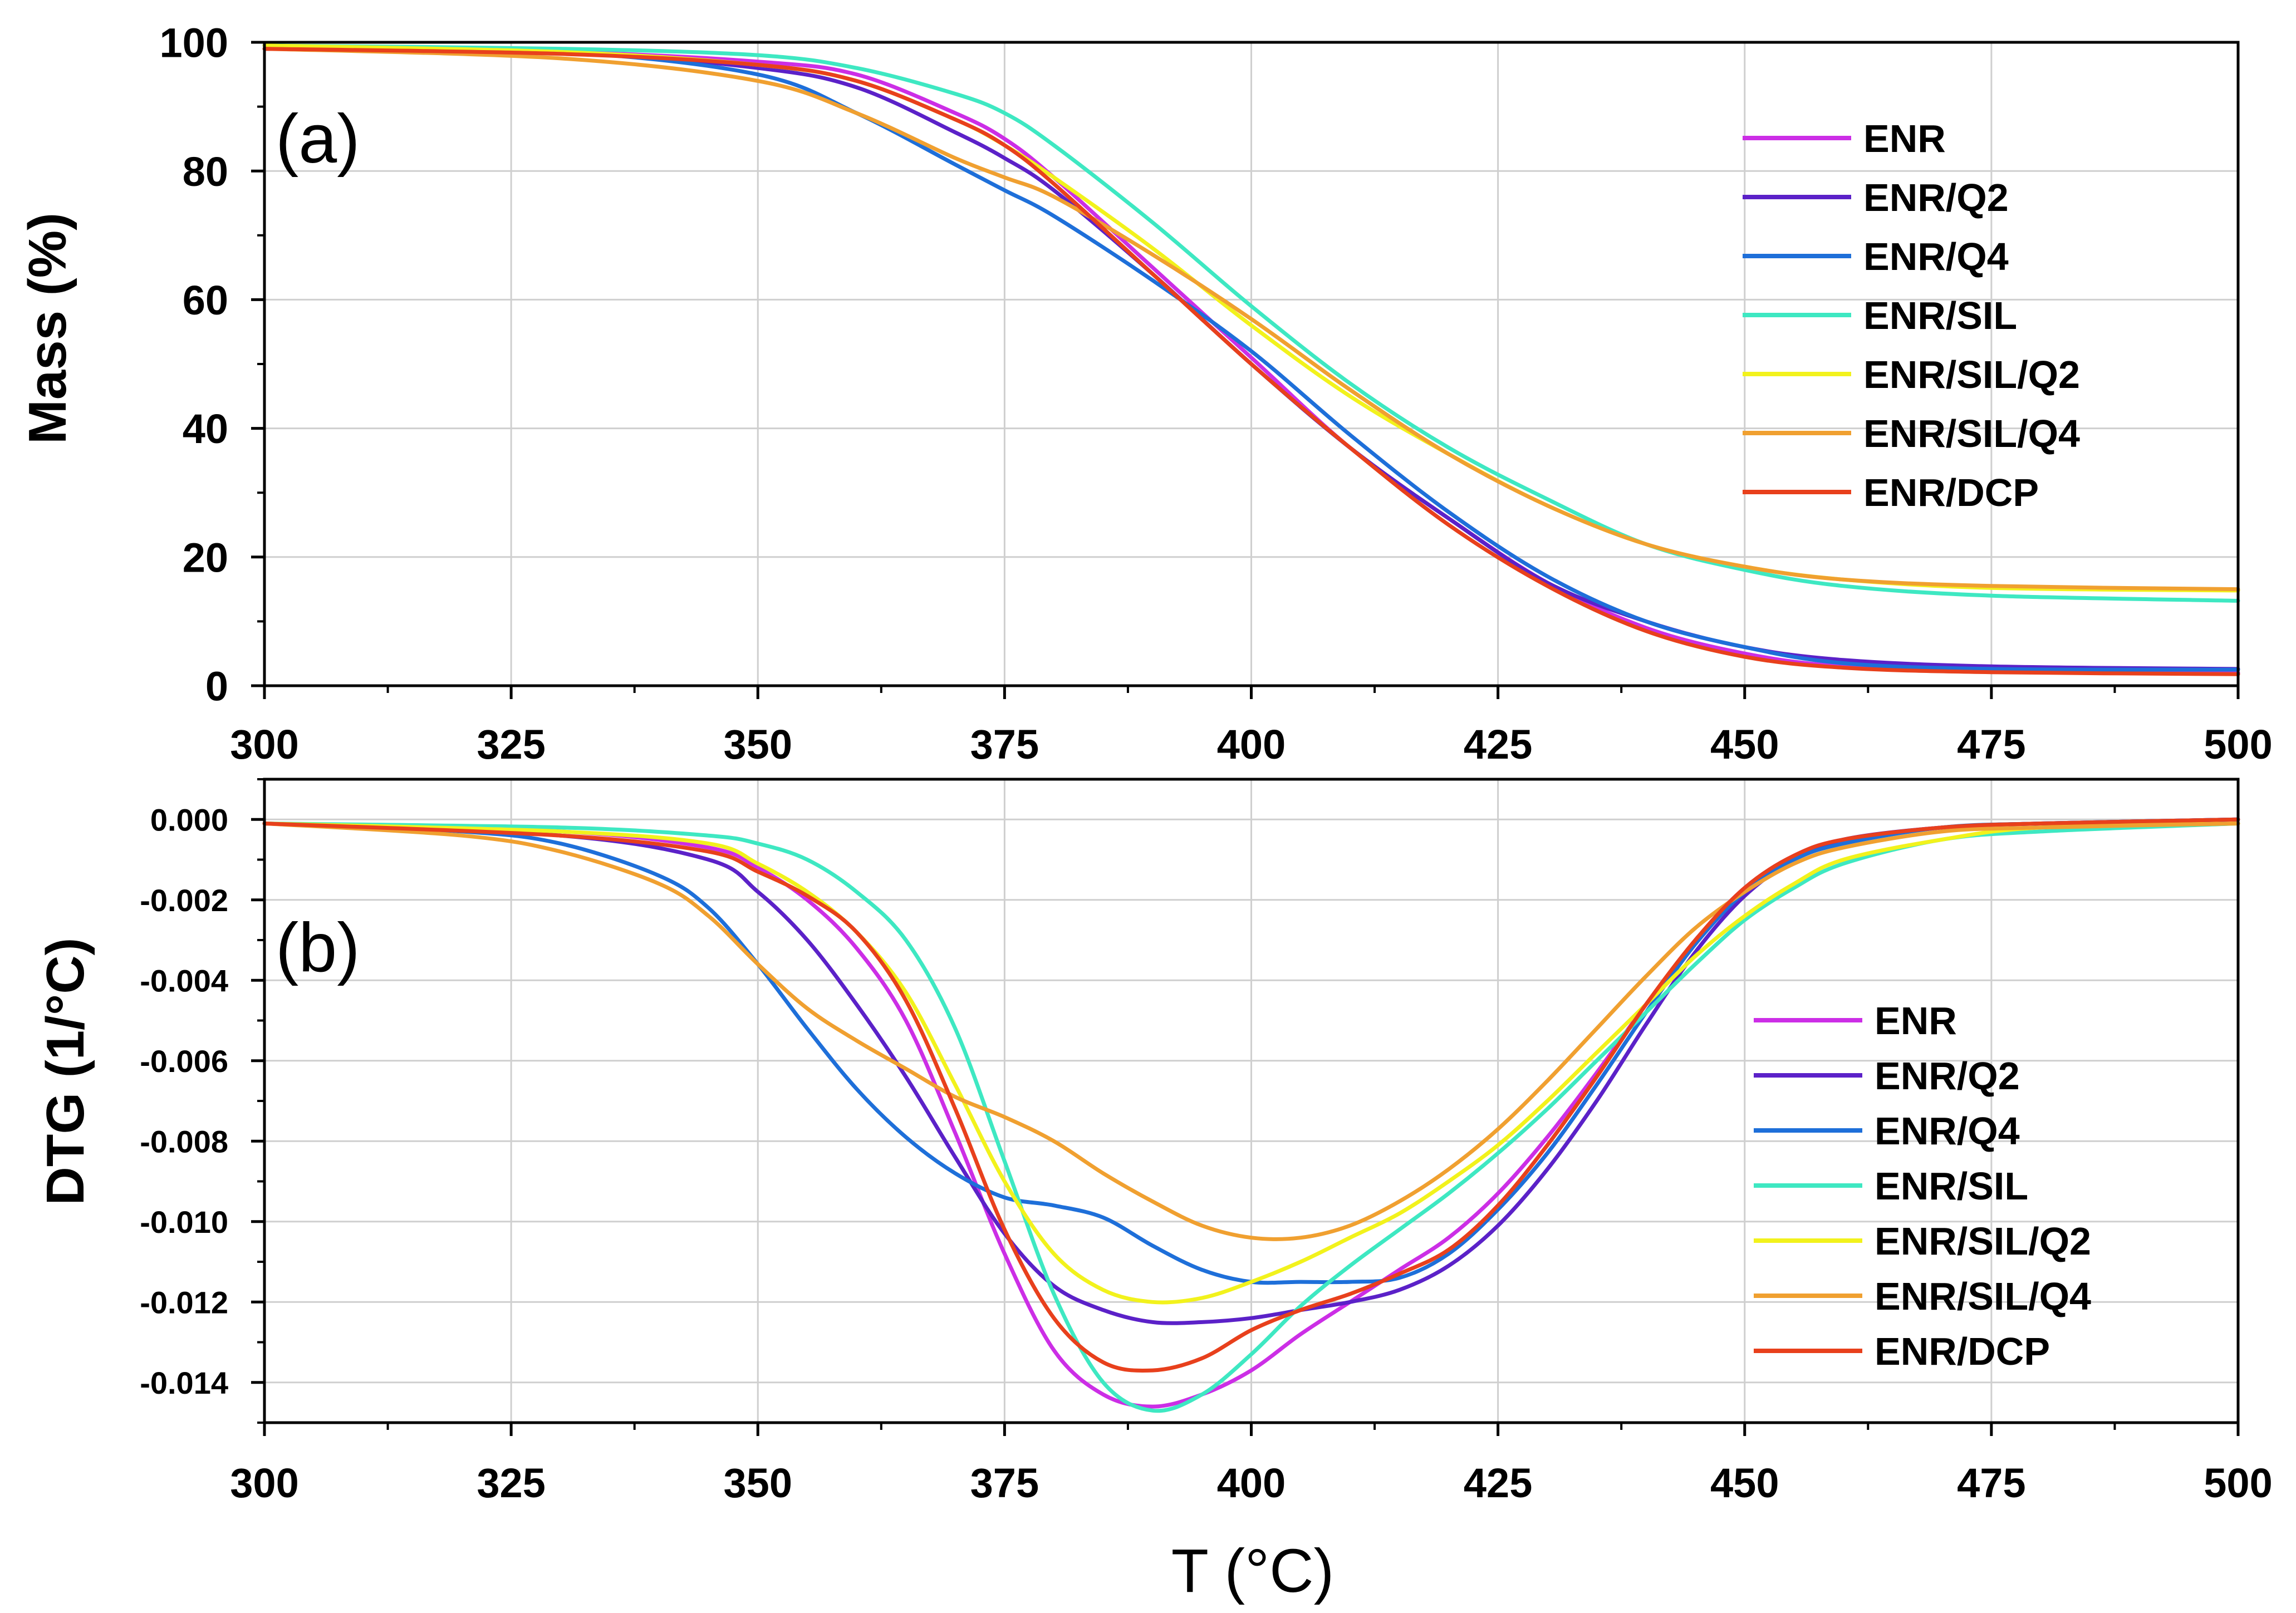 The height and width of the screenshot is (1613, 2296). I want to click on y-tick-label: 80, so click(205, 172).